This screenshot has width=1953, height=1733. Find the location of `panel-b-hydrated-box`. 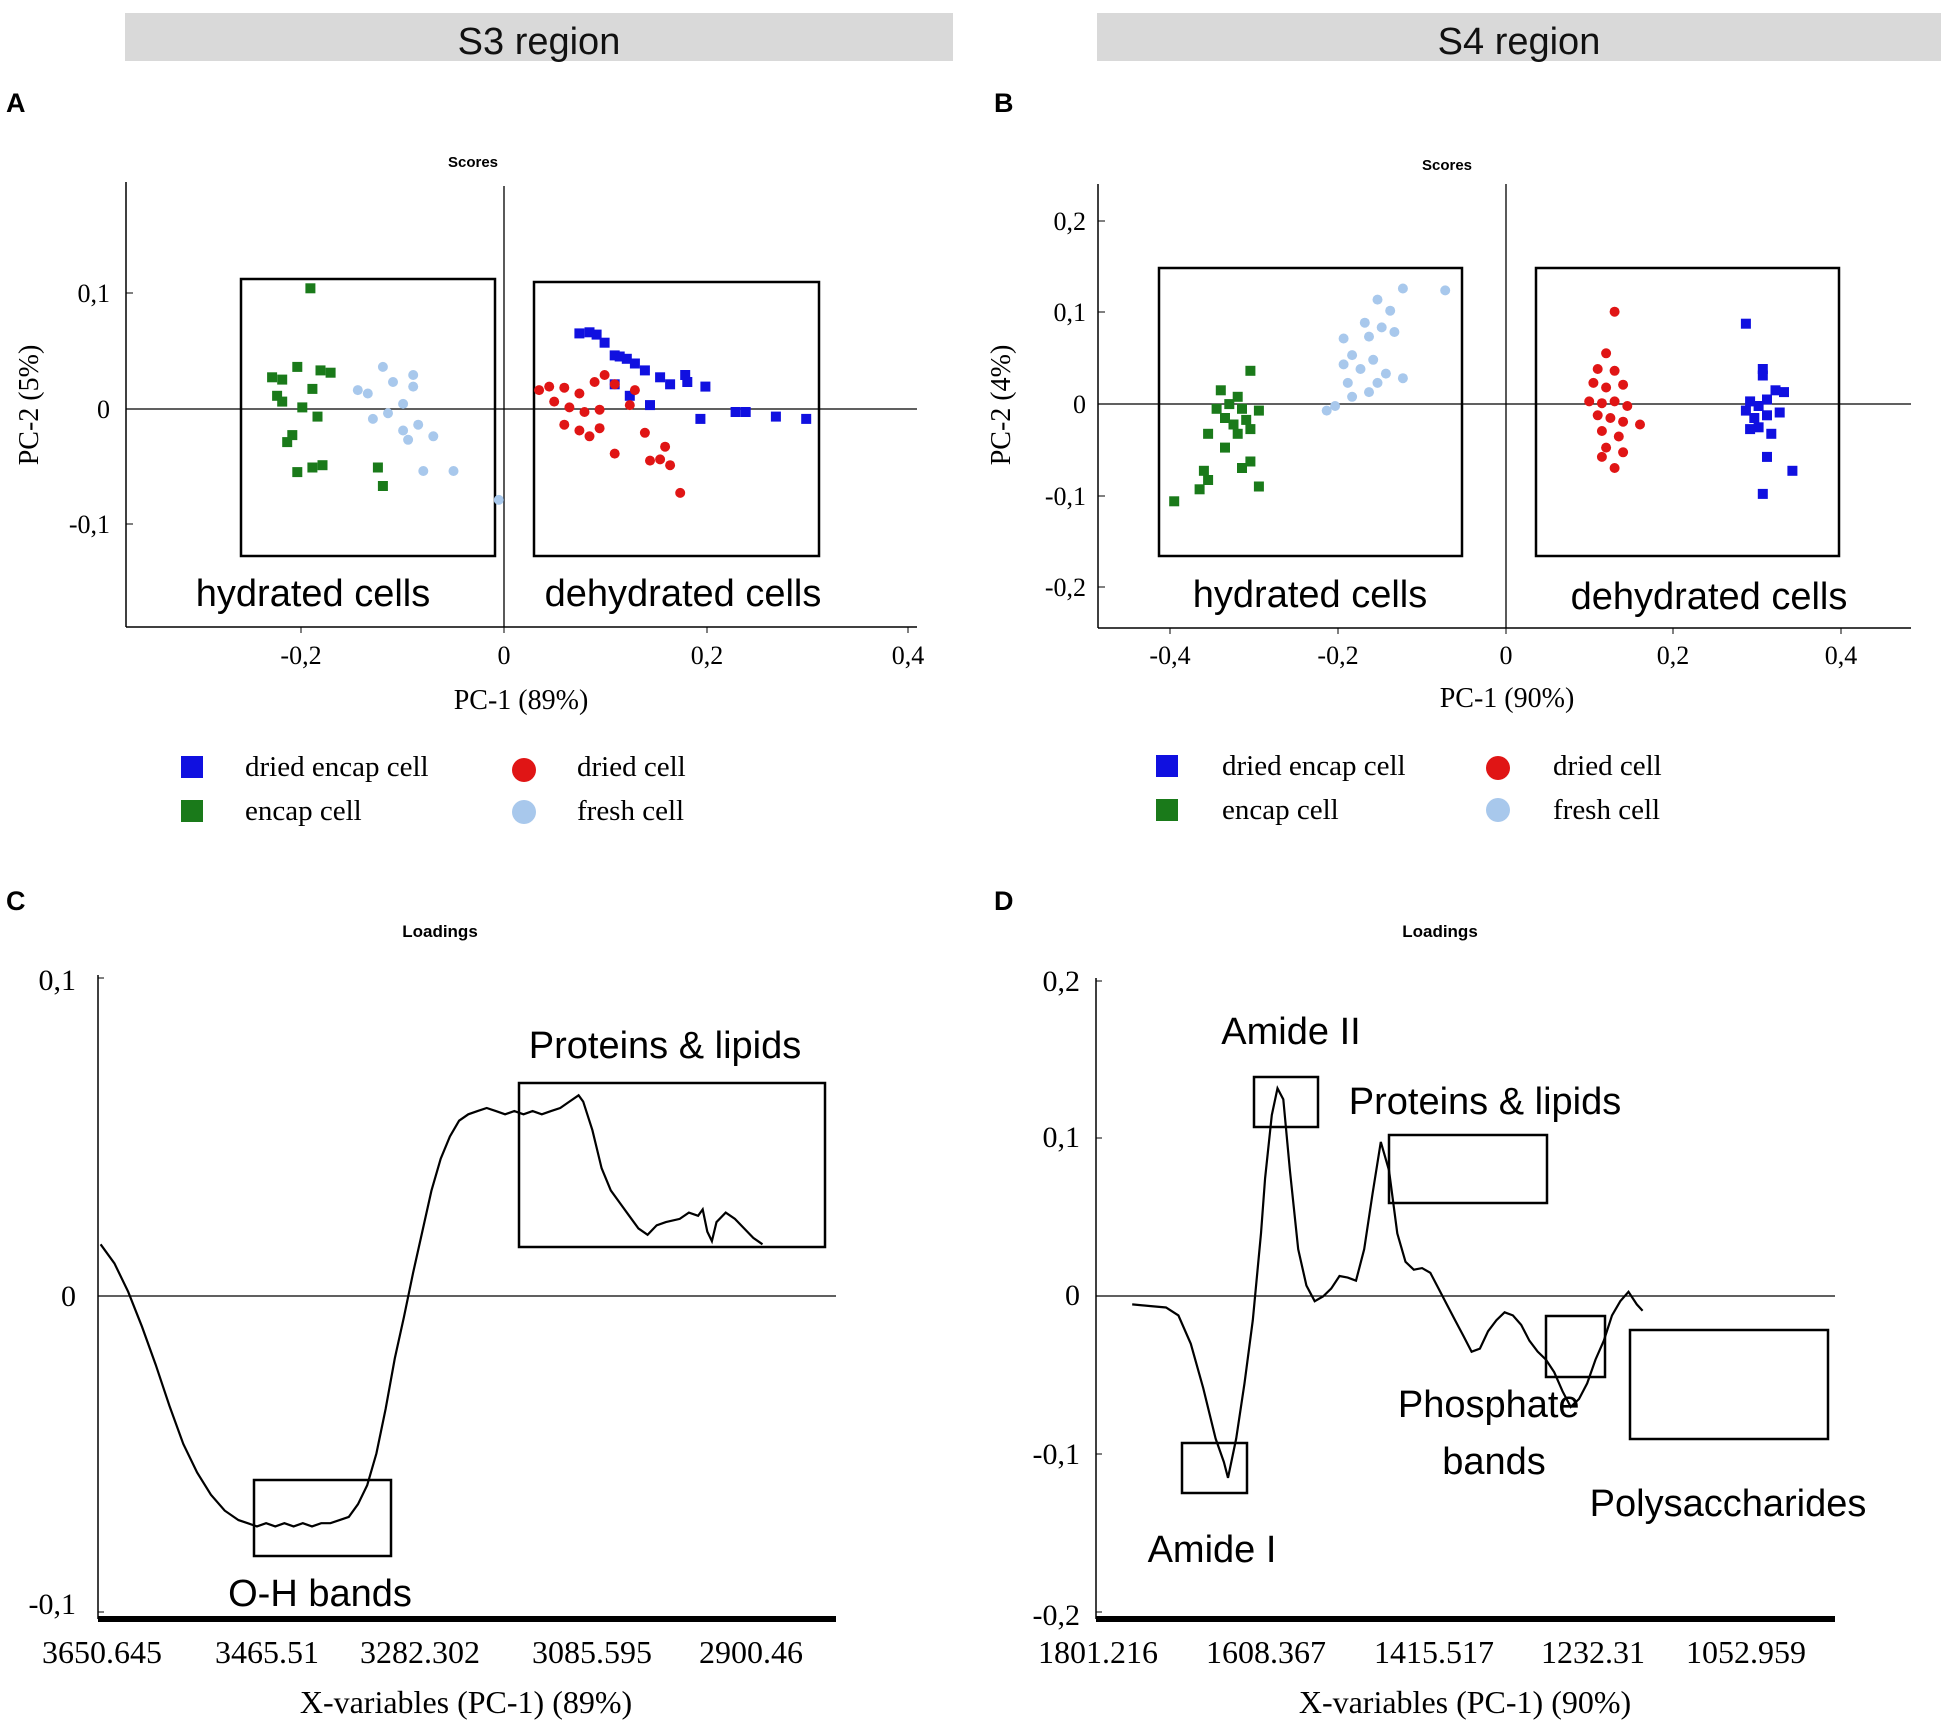

panel-b-hydrated-box is located at coordinates (1310, 412).